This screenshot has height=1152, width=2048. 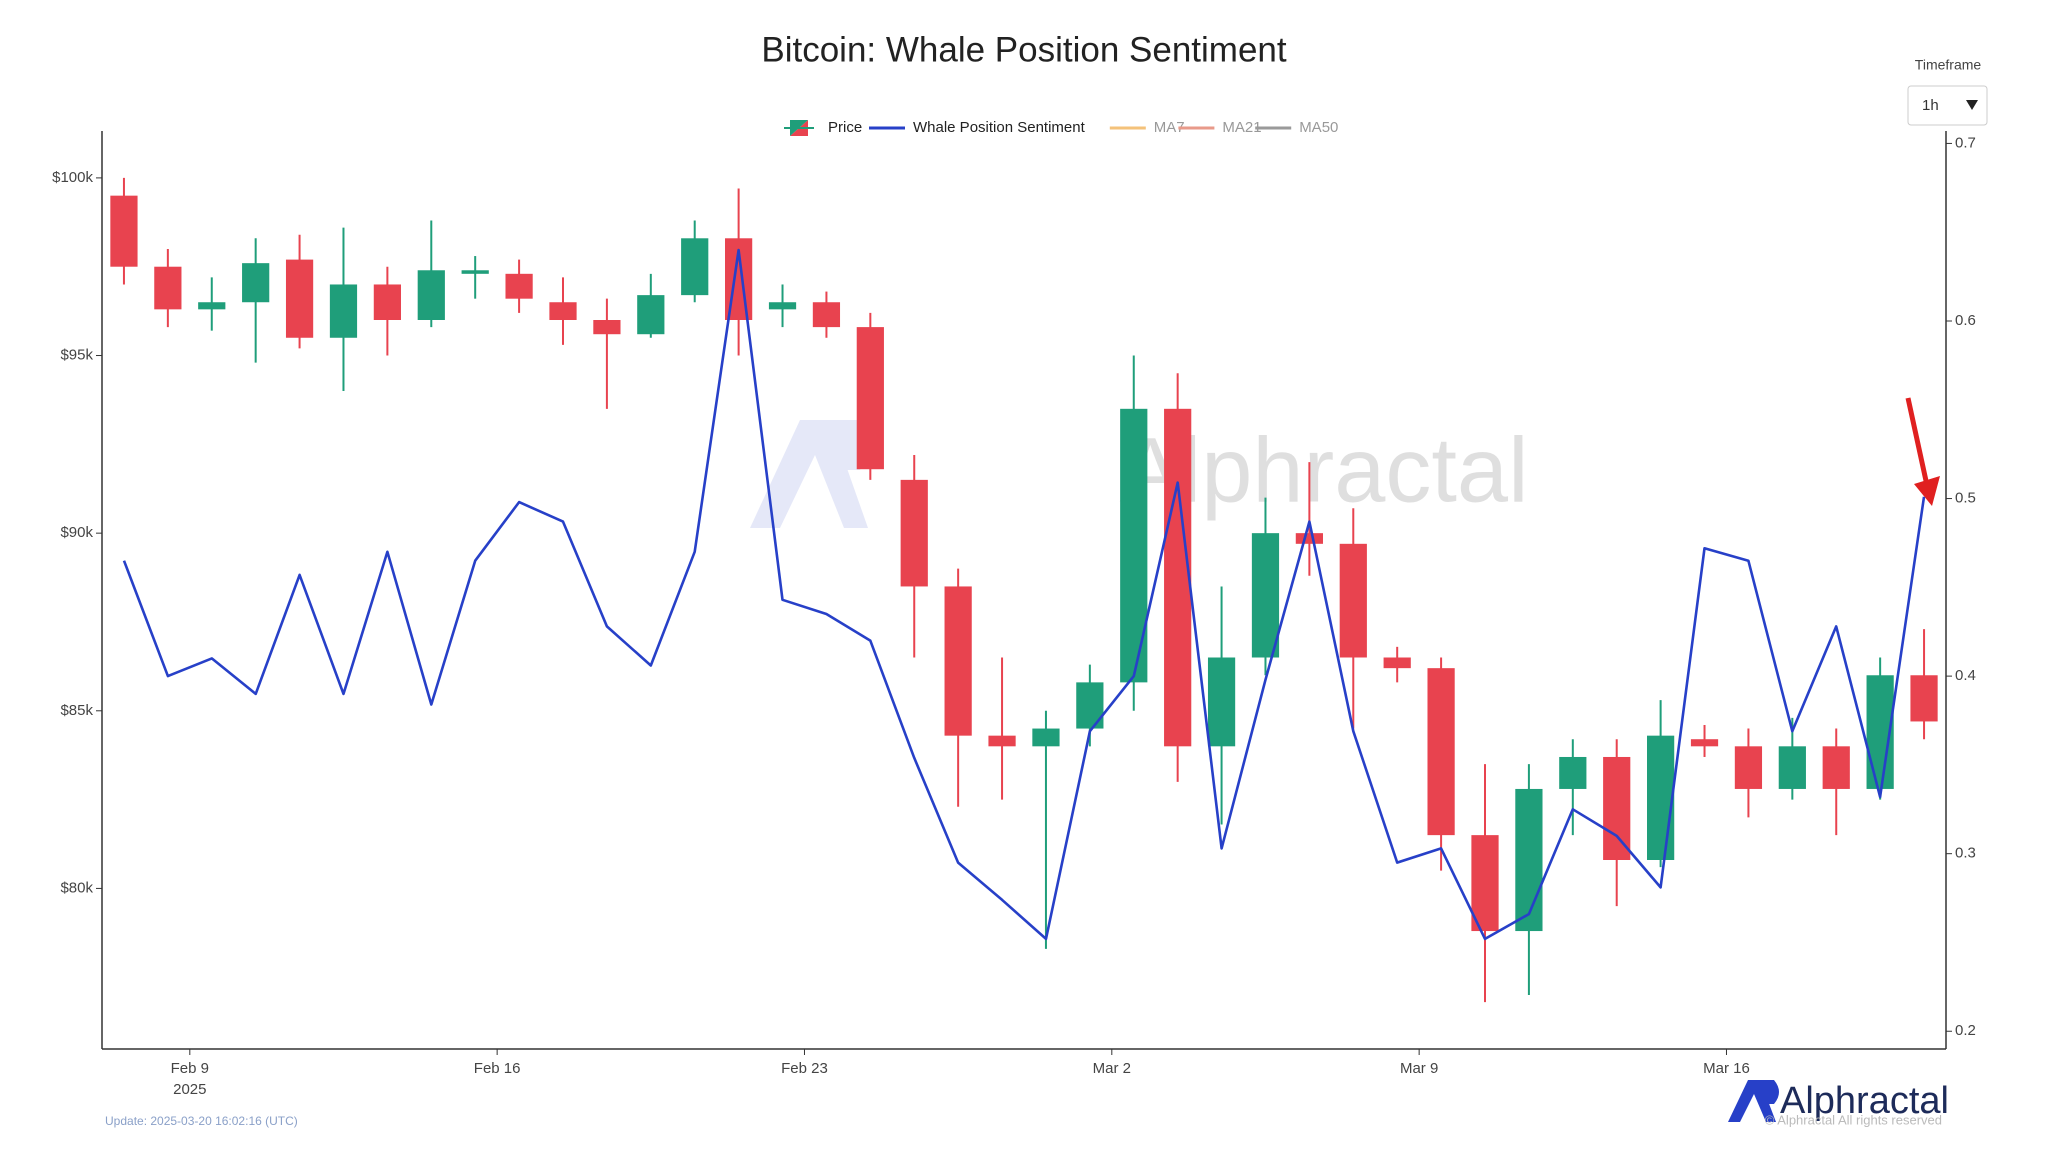 What do you see at coordinates (1930, 105) in the screenshot?
I see `timeframe-value: 1h` at bounding box center [1930, 105].